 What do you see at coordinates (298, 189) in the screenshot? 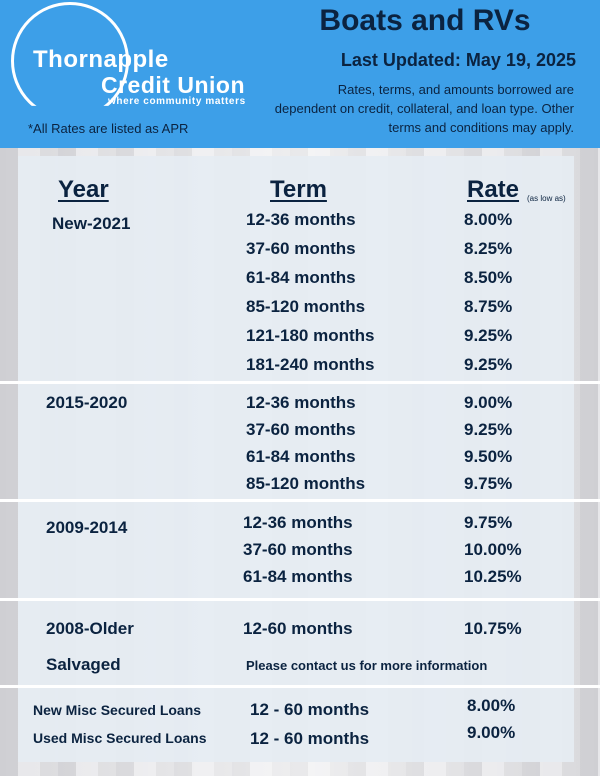
I see `header-term: Term` at bounding box center [298, 189].